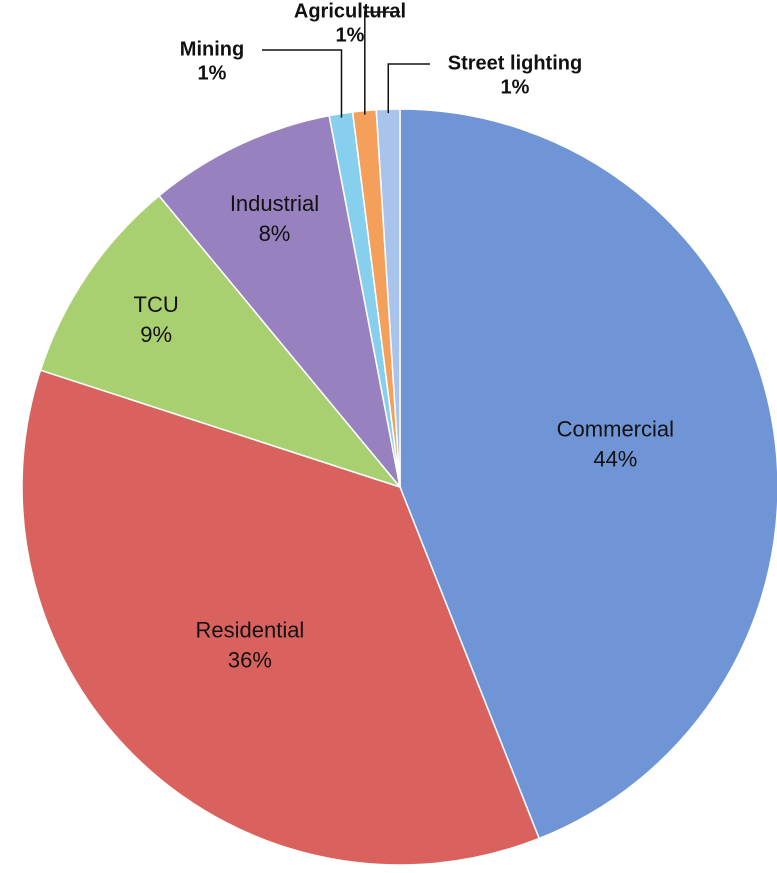 Image resolution: width=777 pixels, height=873 pixels. What do you see at coordinates (615, 429) in the screenshot?
I see `slice-label: Commercial` at bounding box center [615, 429].